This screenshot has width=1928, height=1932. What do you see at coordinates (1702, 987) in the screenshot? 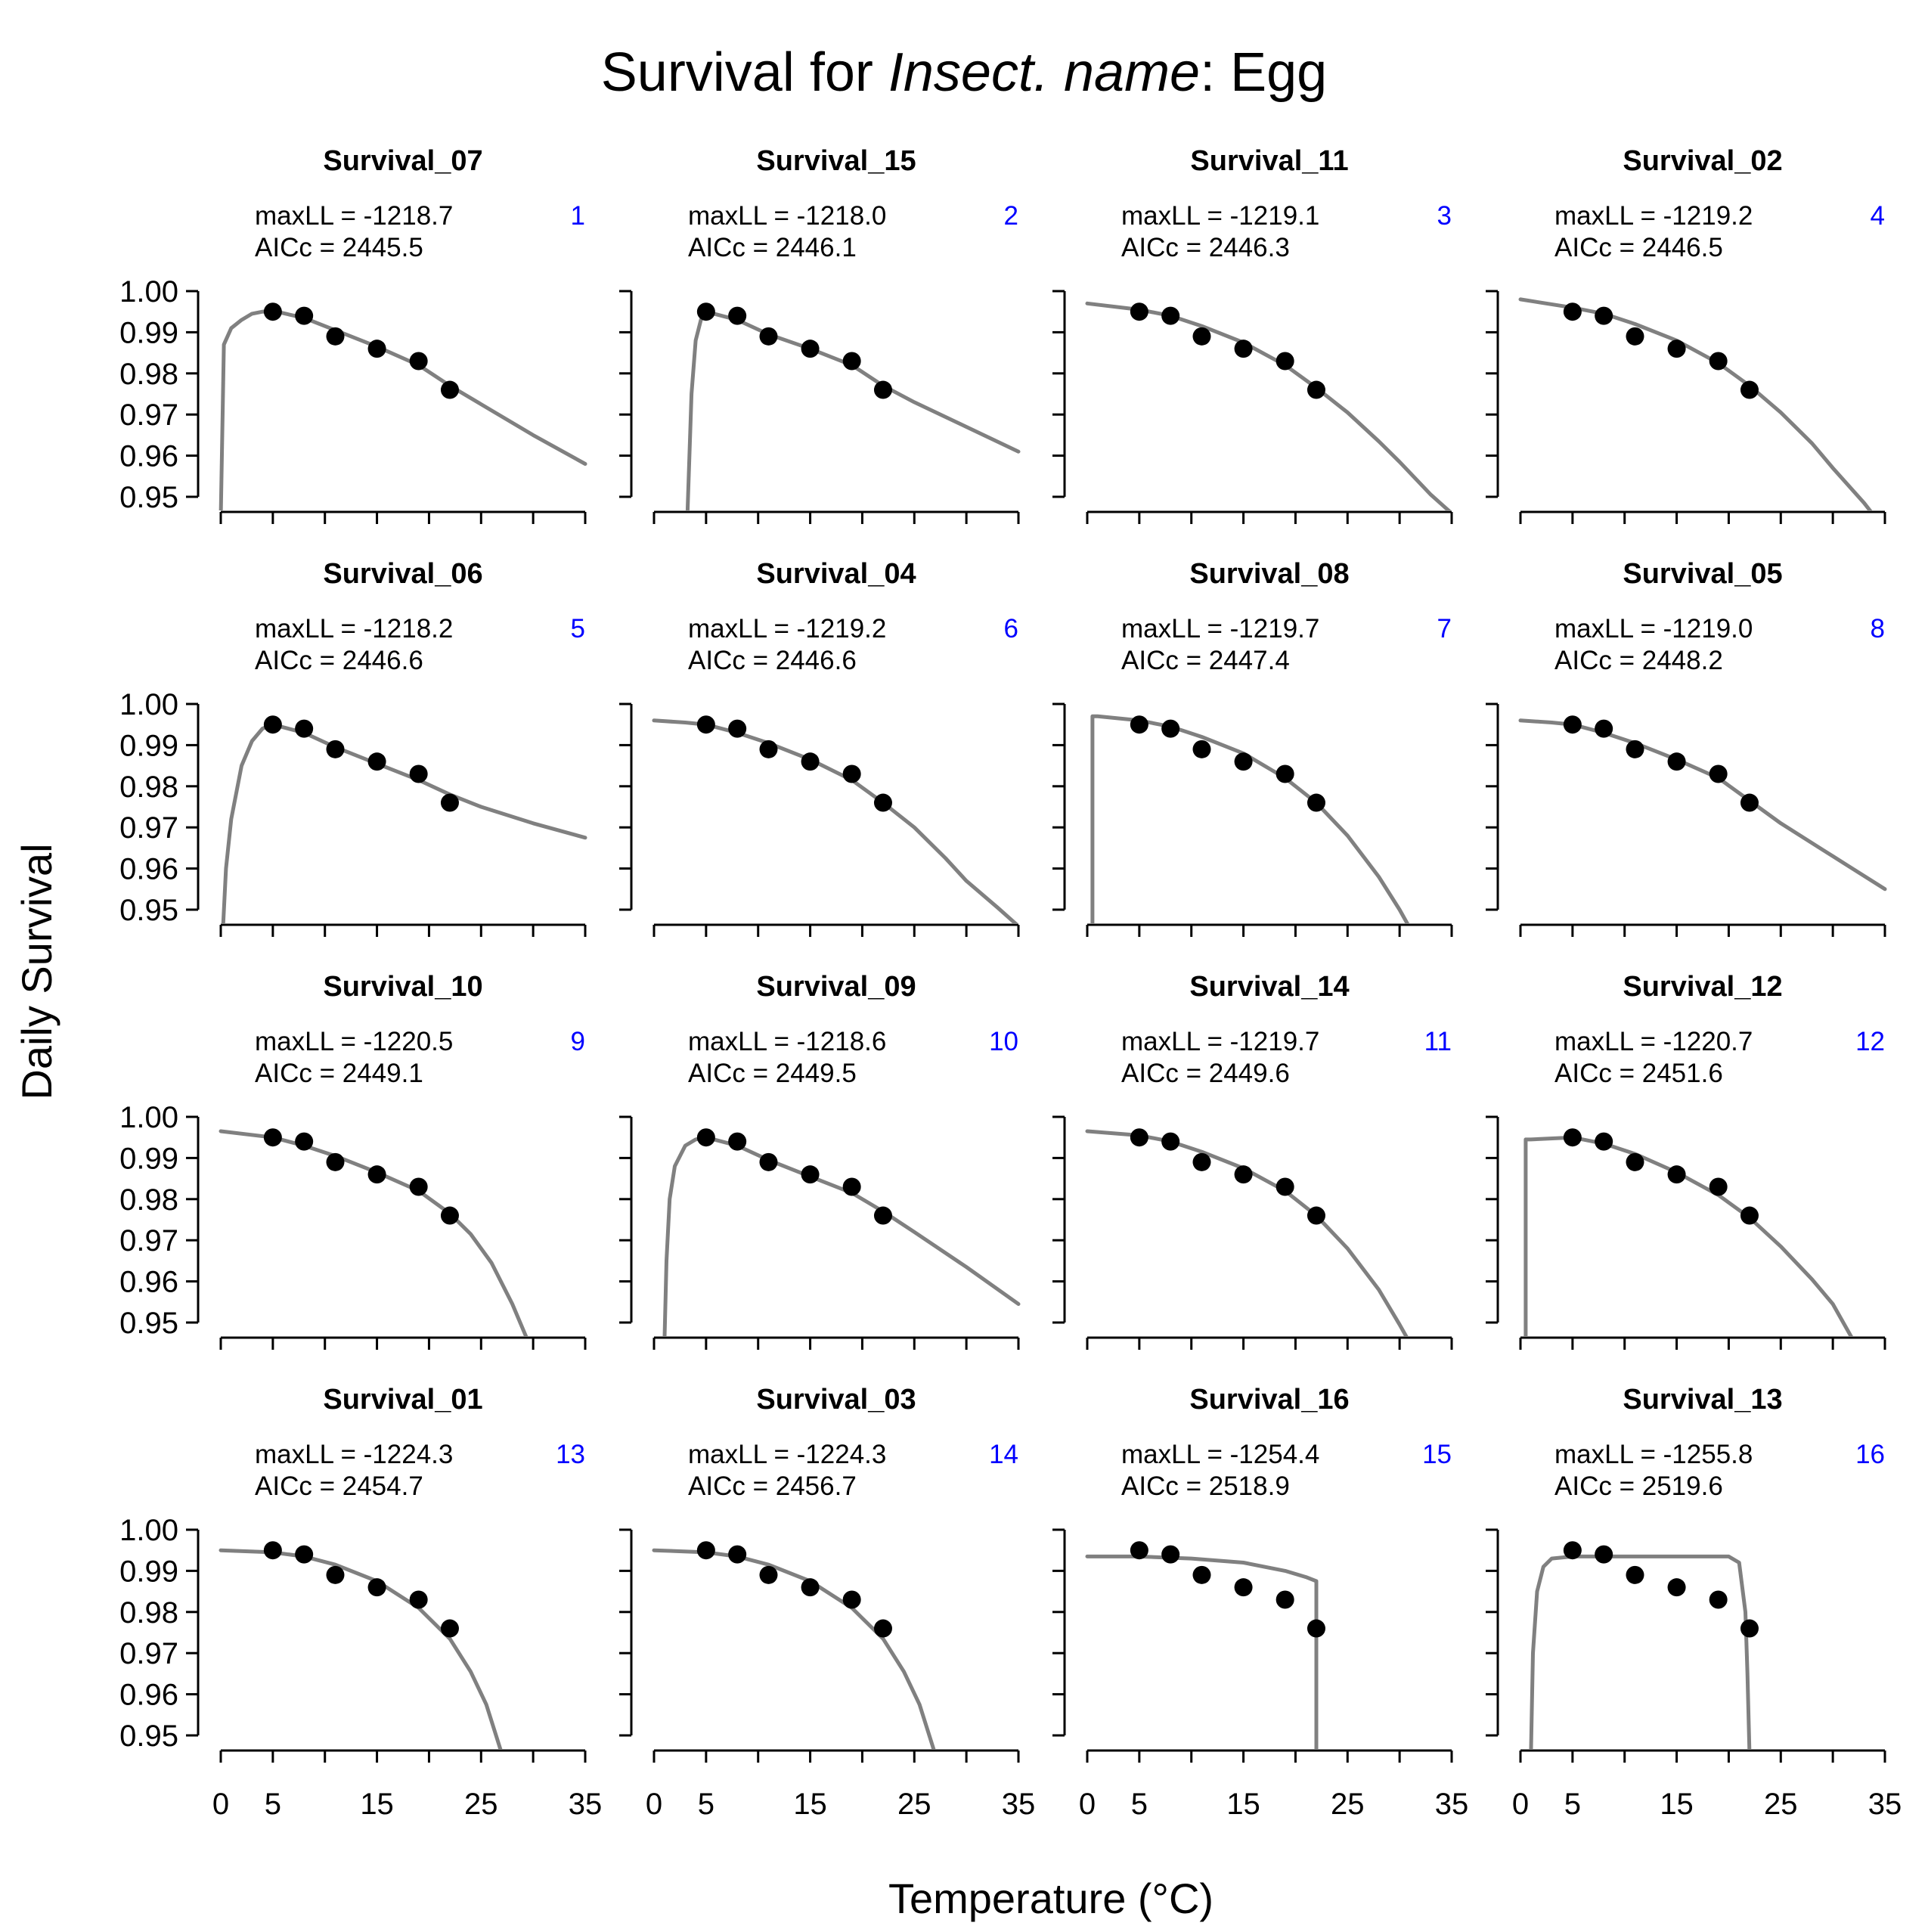
I see `panel-title: Survival_12` at bounding box center [1702, 987].